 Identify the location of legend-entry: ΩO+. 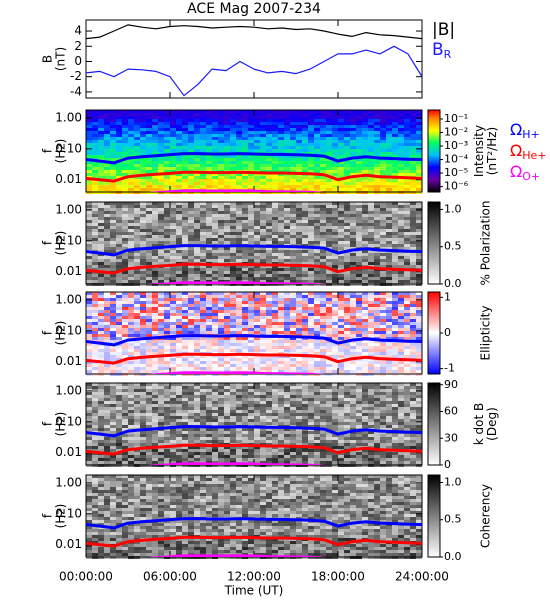
(525, 173).